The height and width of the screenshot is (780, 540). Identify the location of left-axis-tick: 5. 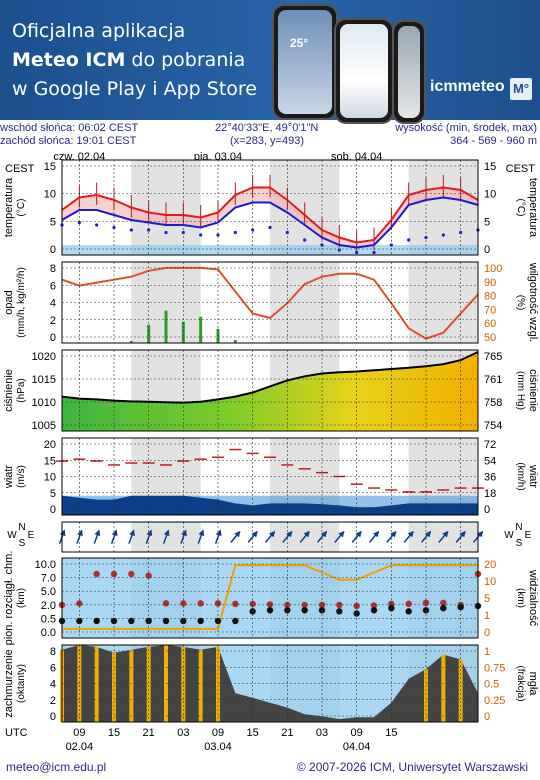
(53, 494).